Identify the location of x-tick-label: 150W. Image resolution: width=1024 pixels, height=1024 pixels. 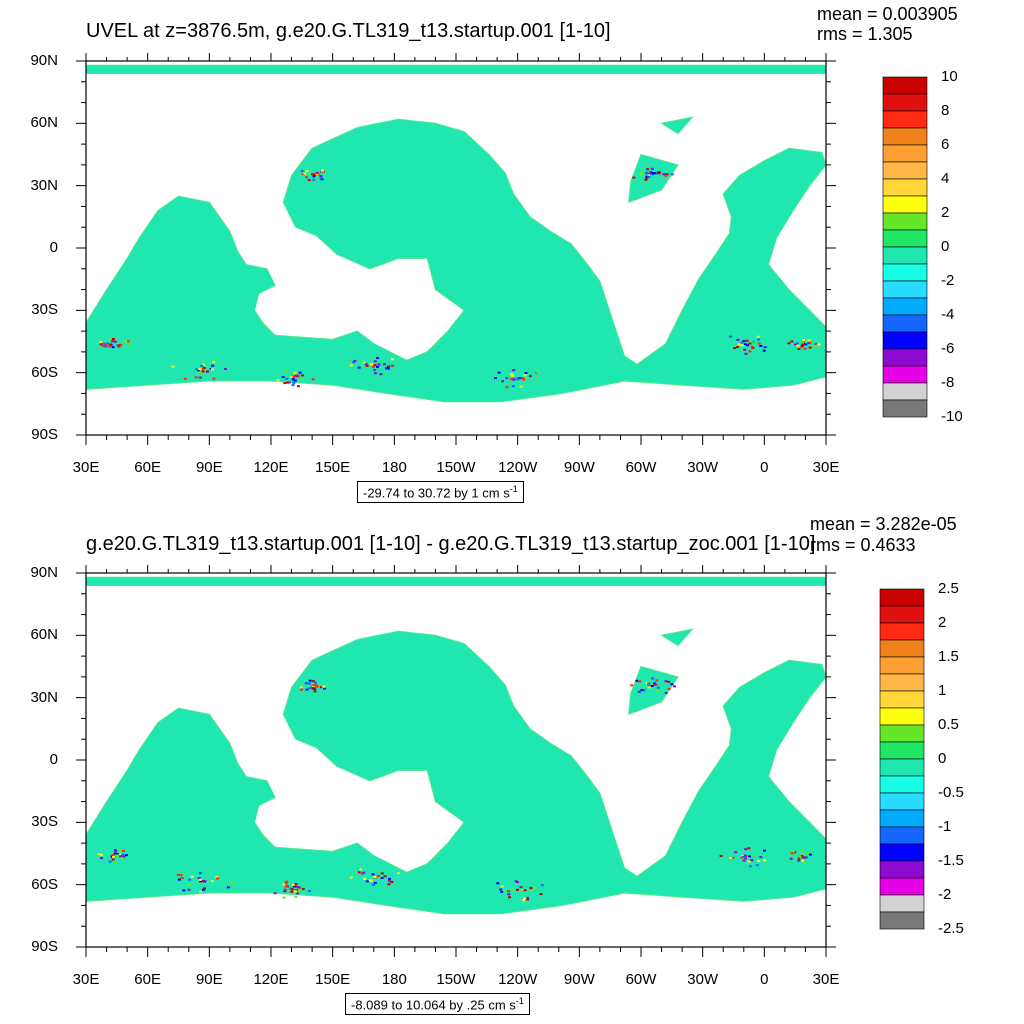
(456, 467).